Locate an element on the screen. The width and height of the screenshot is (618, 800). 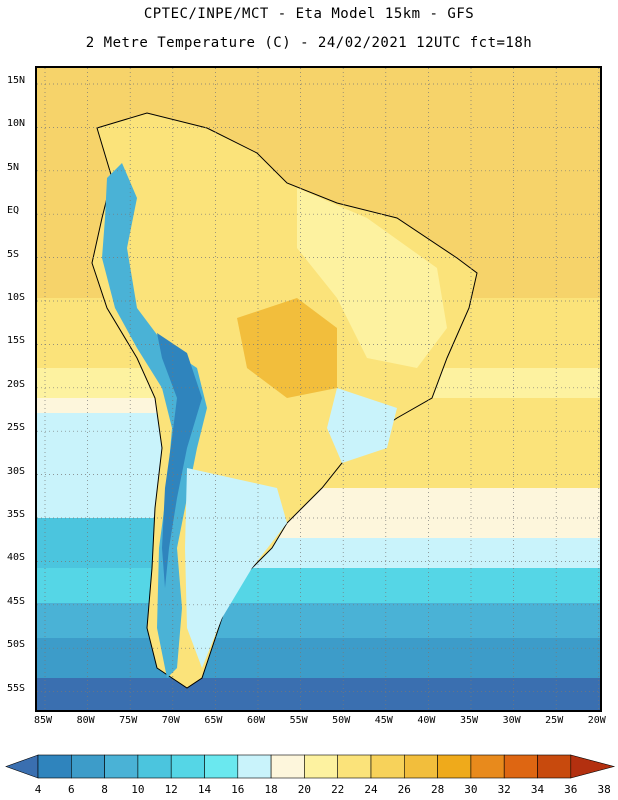
colorbar is located at coordinates (310, 766).